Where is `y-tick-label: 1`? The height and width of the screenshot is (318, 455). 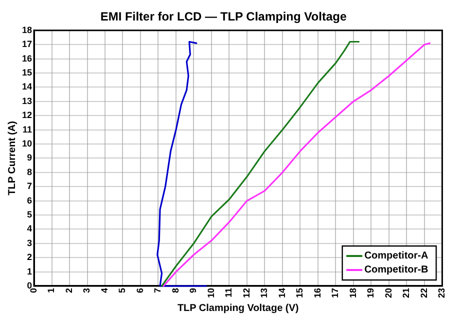 y-tick-label: 1 is located at coordinates (29, 271).